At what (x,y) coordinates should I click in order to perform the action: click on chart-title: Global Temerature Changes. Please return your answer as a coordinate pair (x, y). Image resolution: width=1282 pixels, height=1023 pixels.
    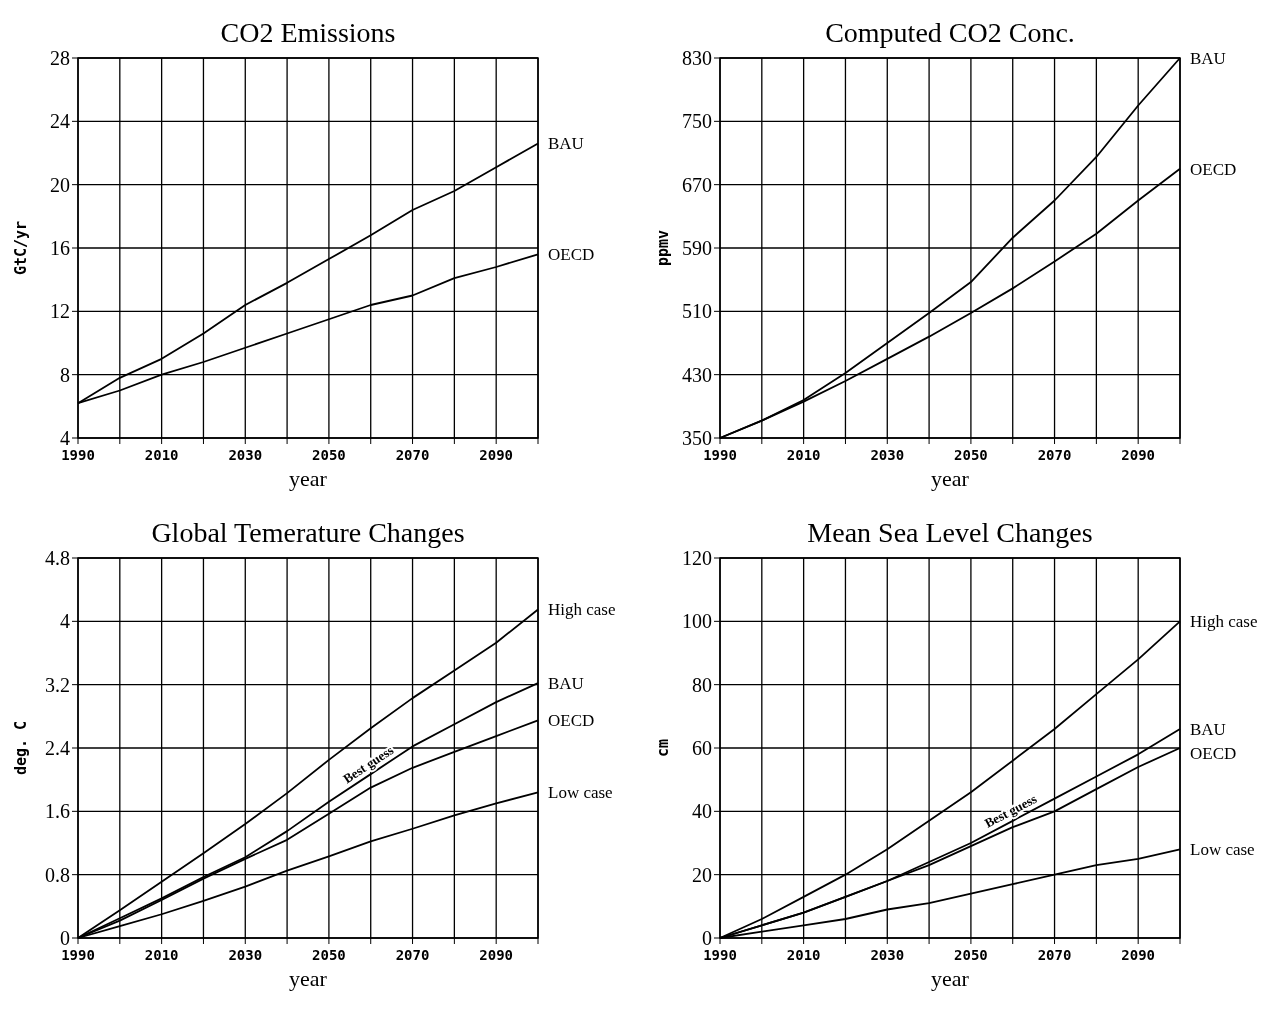
    Looking at the image, I should click on (308, 532).